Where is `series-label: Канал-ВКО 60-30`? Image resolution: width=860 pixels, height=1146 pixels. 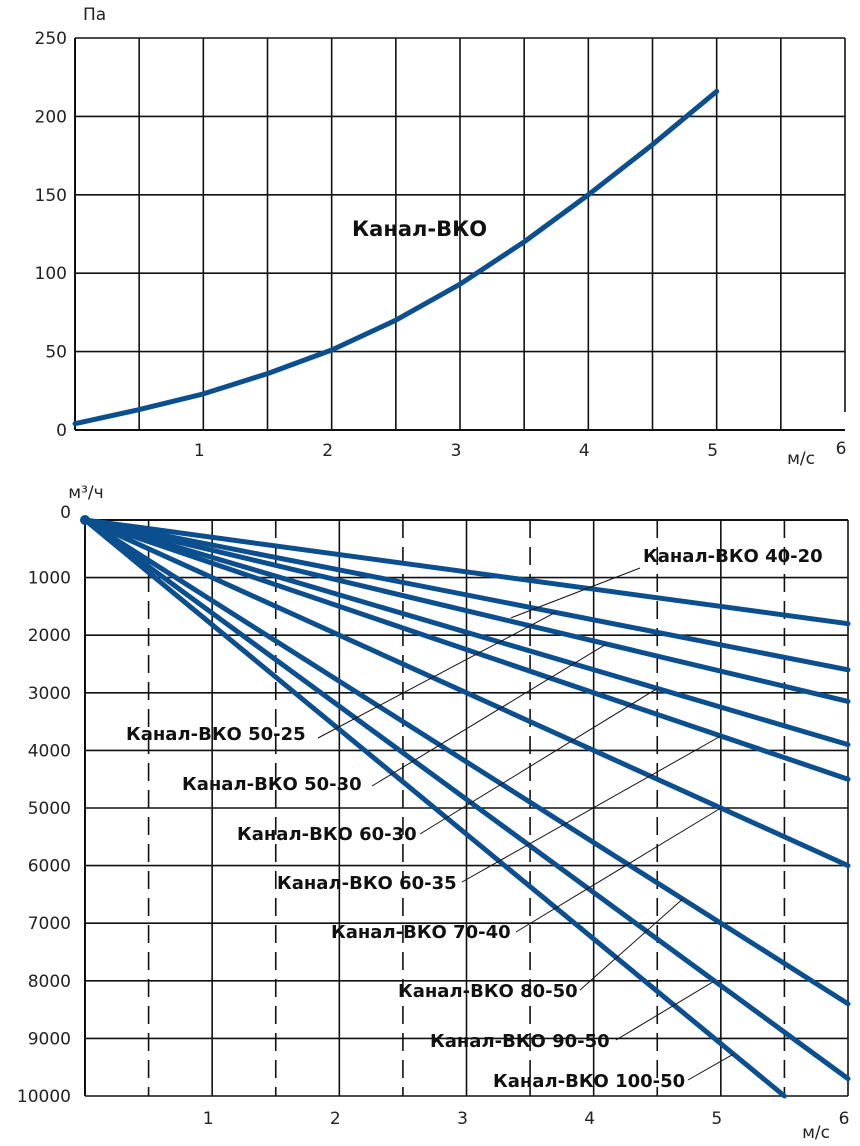
series-label: Канал-ВКО 60-30 is located at coordinates (327, 834).